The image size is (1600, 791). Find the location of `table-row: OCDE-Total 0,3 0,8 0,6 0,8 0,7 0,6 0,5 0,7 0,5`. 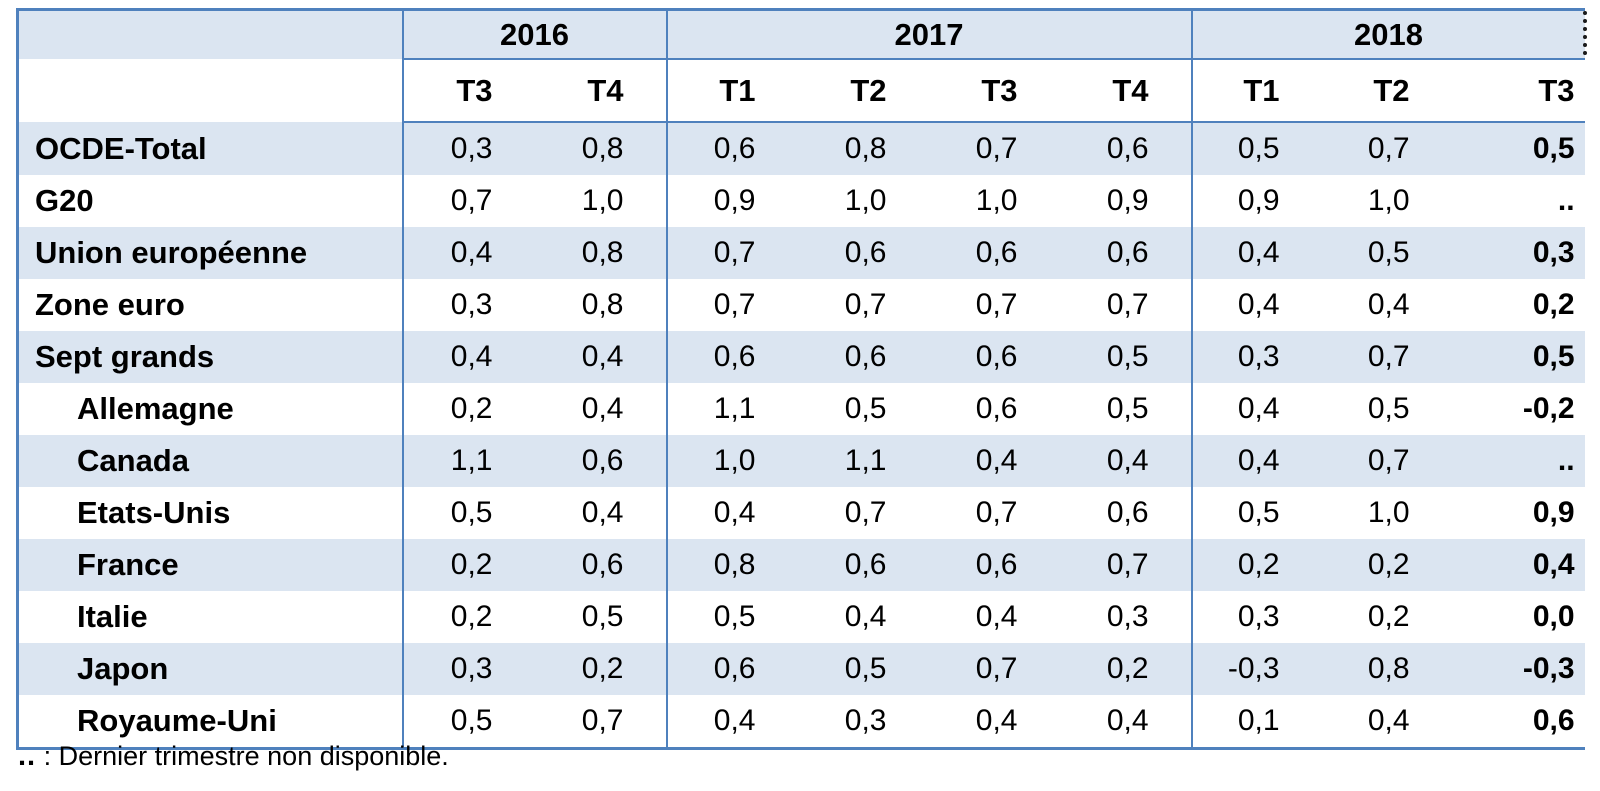

table-row: OCDE-Total 0,3 0,8 0,6 0,8 0,7 0,6 0,5 0,7 0,5 is located at coordinates (801, 148).